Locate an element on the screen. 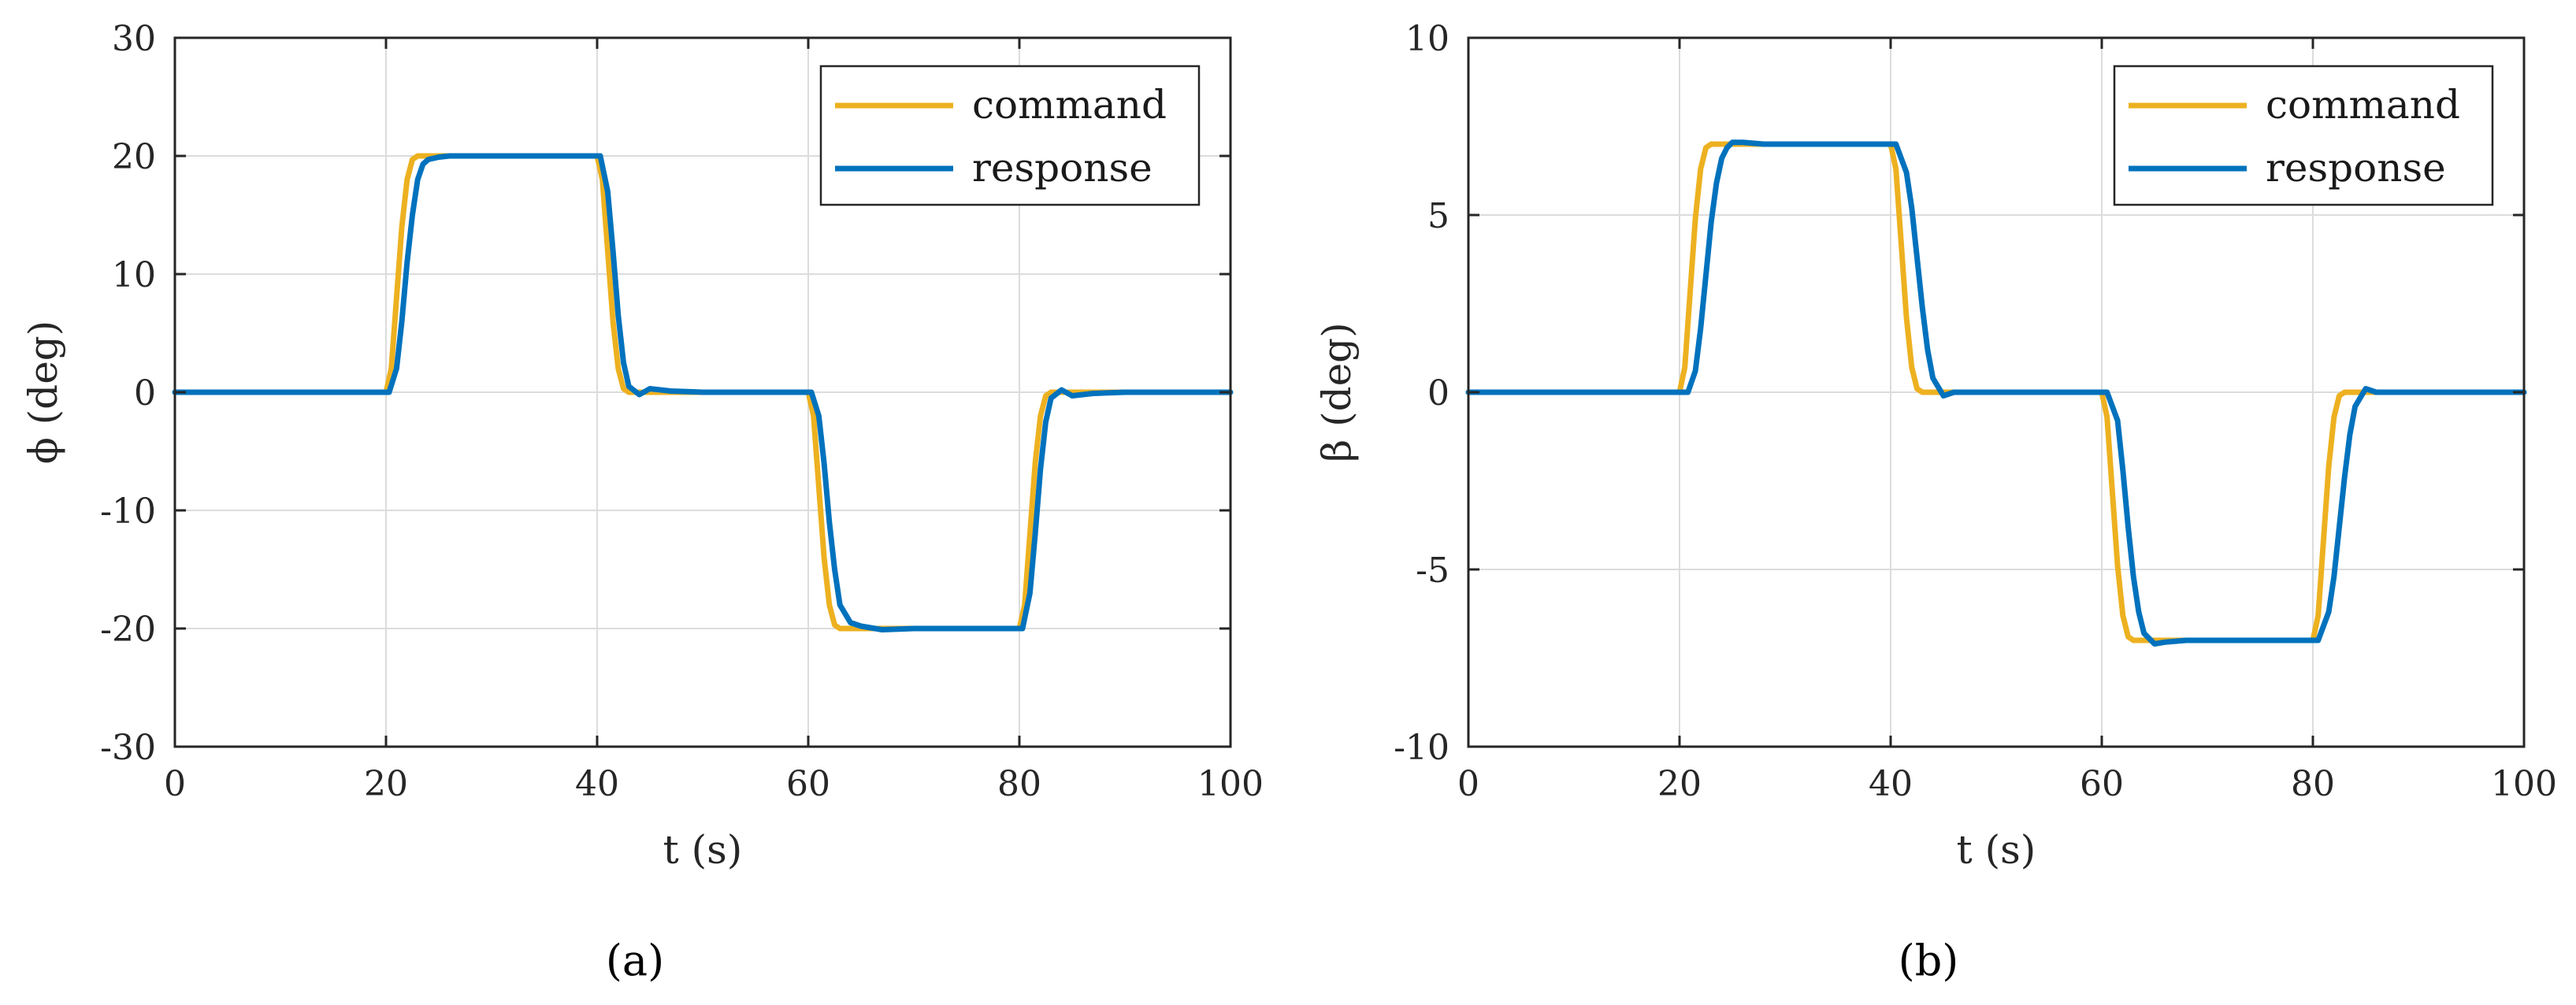 The width and height of the screenshot is (2576, 1005). y-axis-label: β (deg) is located at coordinates (1337, 392).